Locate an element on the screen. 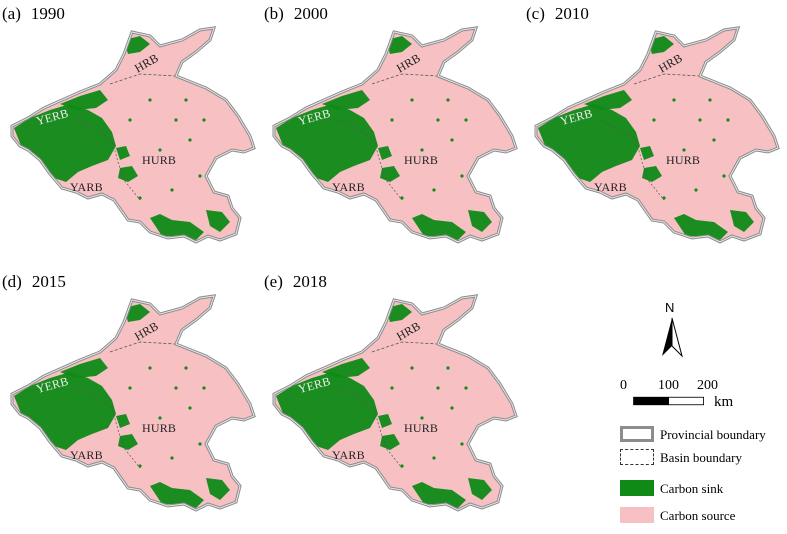 The image size is (787, 534). north-label: N is located at coordinates (670, 307).